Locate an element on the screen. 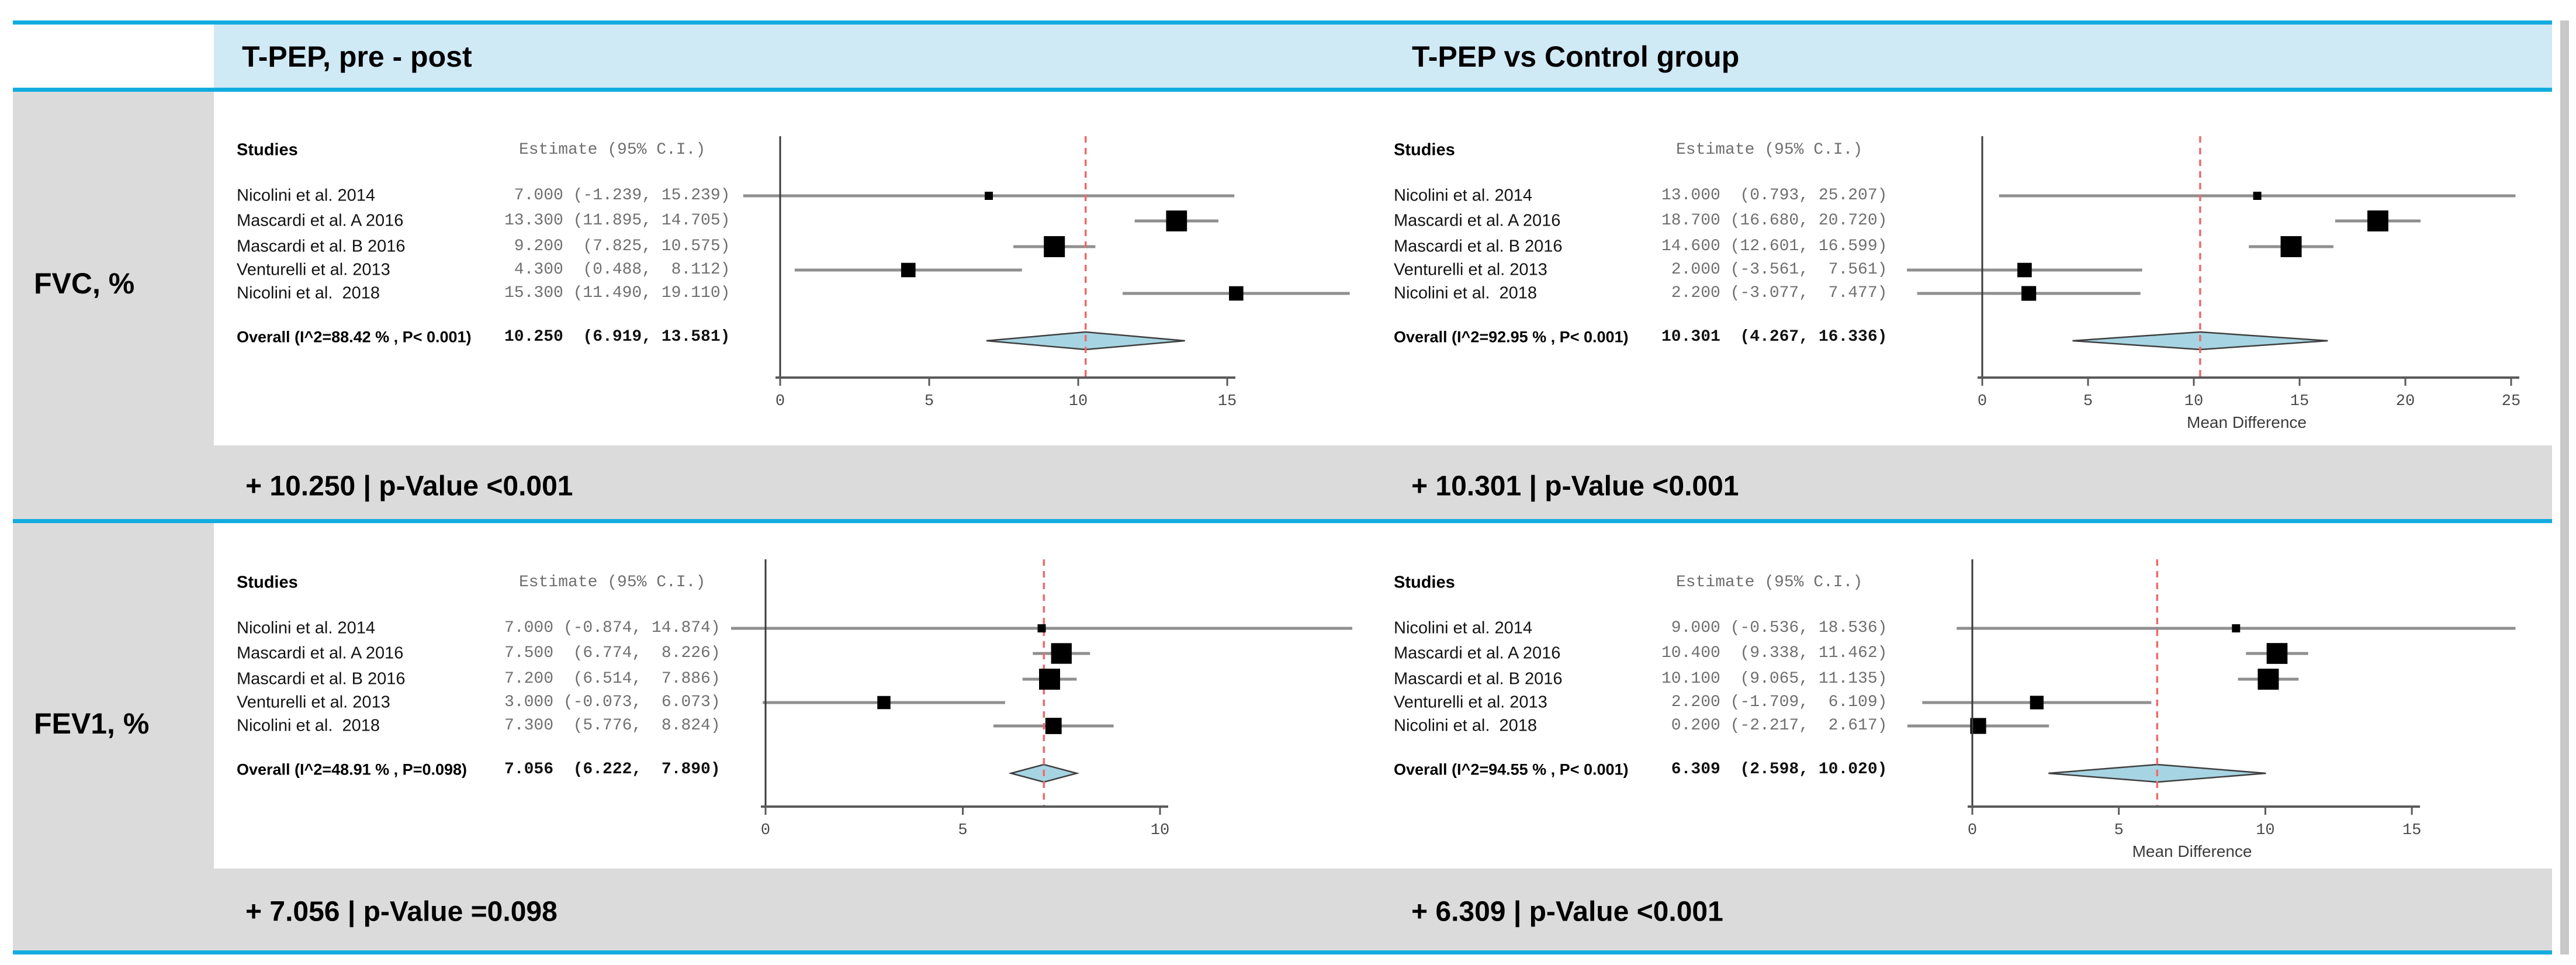 This screenshot has width=2576, height=965. overall-estimate: 7.056 (6.222, 7.890) is located at coordinates (612, 769).